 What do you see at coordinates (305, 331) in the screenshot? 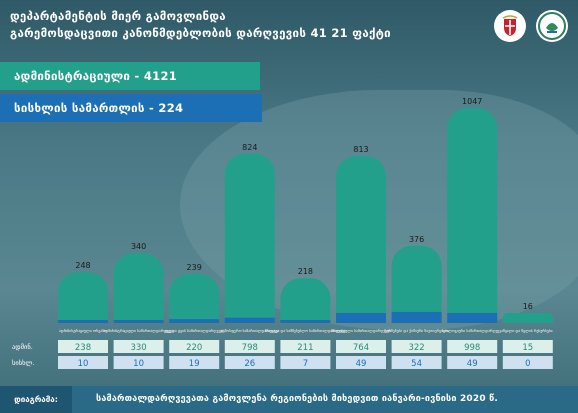
I see `category-label-5: ნიადაგი და სამშენებლო სამართალდარღვევა` at bounding box center [305, 331].